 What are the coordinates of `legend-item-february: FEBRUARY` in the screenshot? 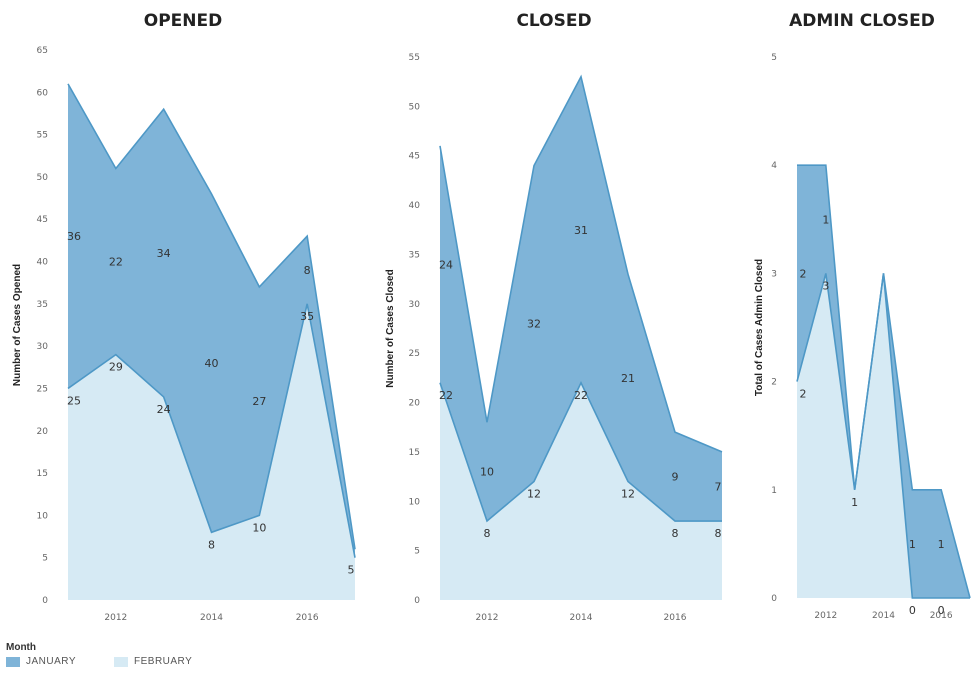 It's located at (153, 661).